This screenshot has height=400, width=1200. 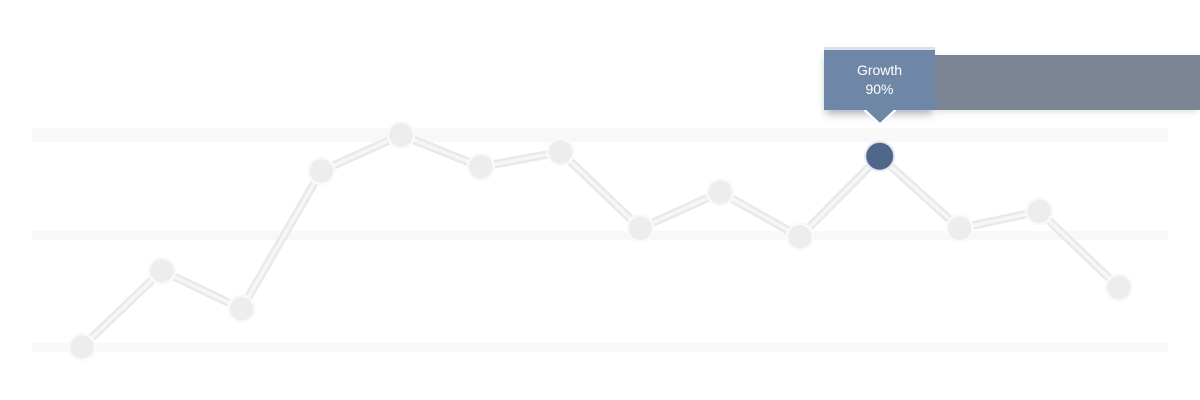 I want to click on tooltip-value: 90%, so click(x=879, y=89).